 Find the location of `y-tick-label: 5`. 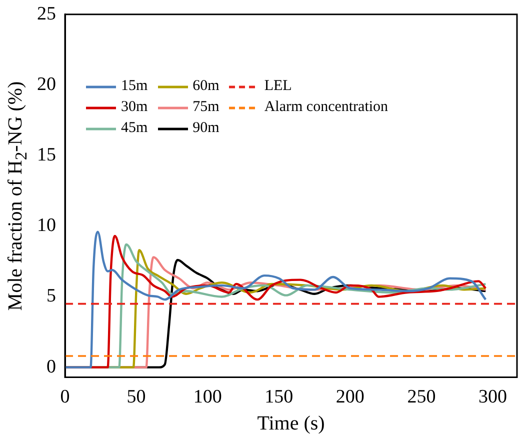

y-tick-label: 5 is located at coordinates (51, 296).